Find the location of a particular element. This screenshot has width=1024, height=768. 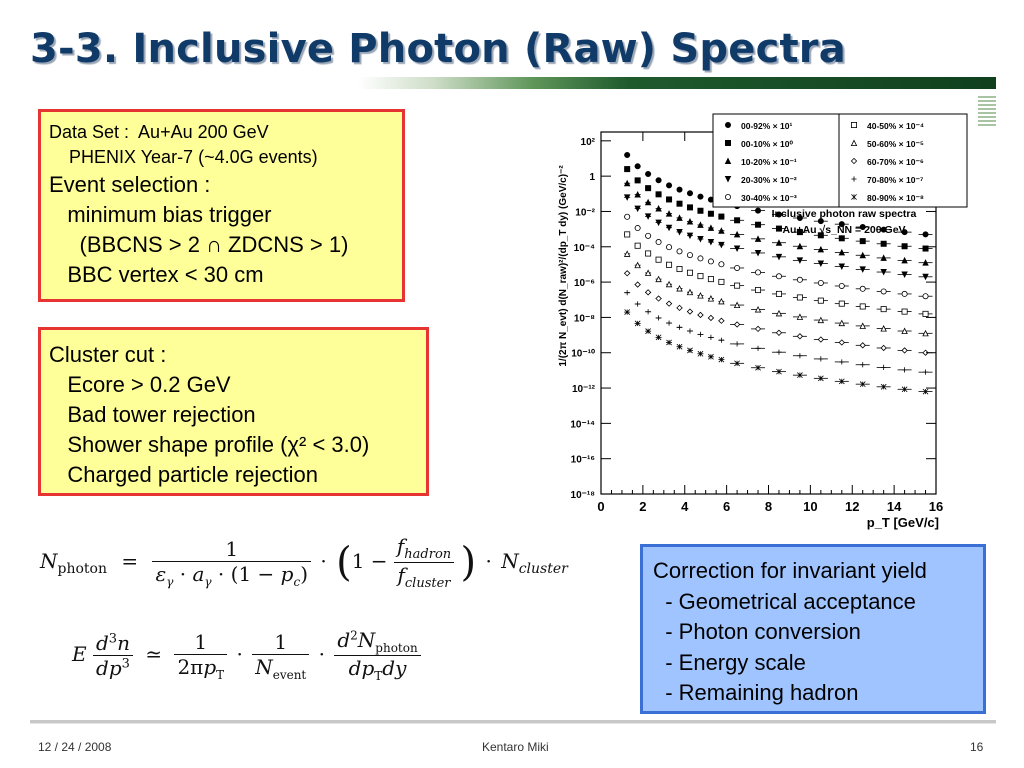

y-tick-label: 10⁻¹⁴ is located at coordinates (582, 424).